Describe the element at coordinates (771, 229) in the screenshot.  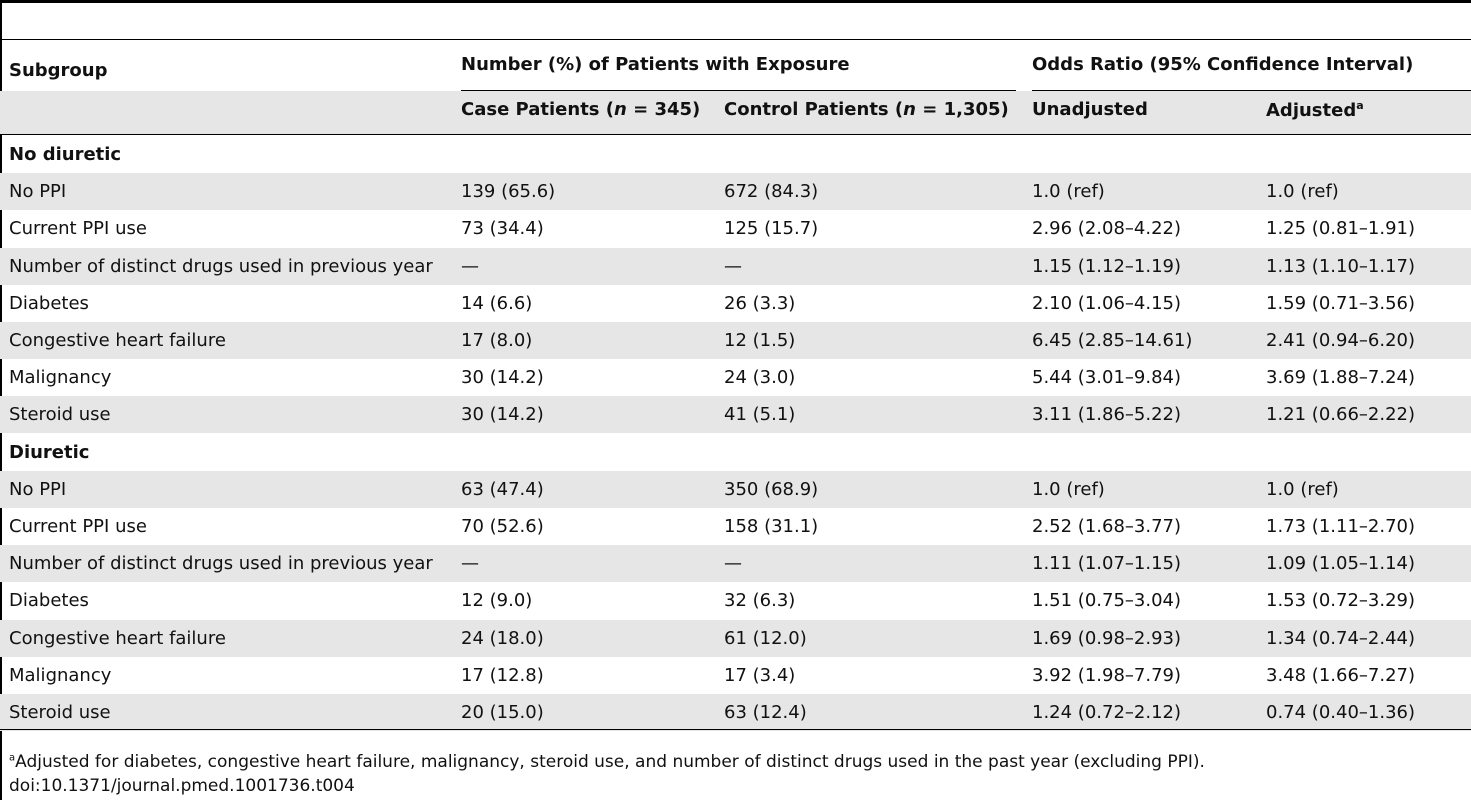
I see `control-value: 125 (15.7)` at that location.